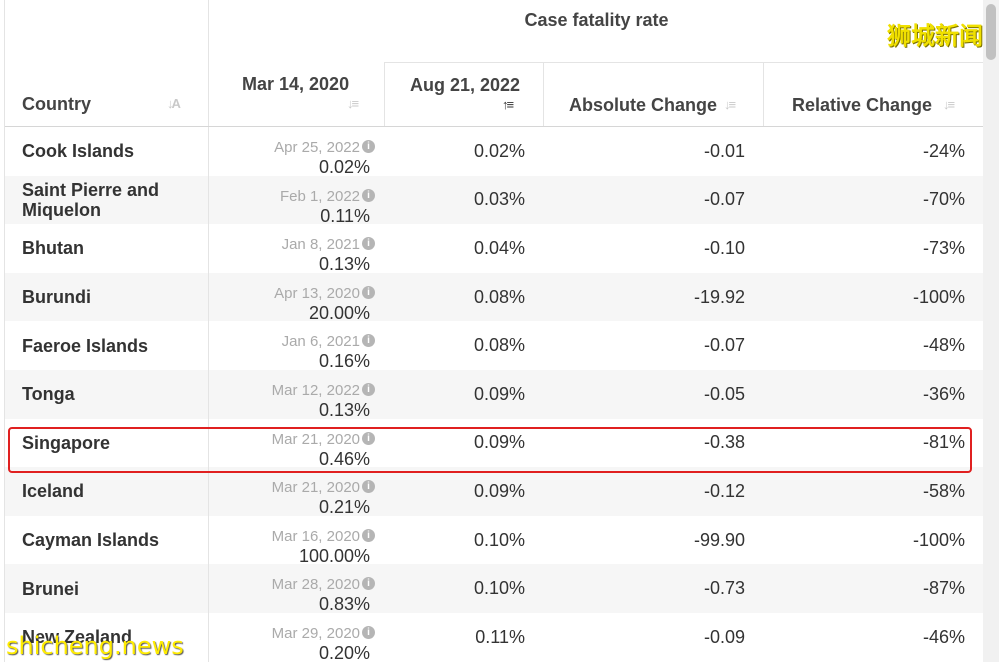 The width and height of the screenshot is (999, 664). What do you see at coordinates (499, 150) in the screenshot?
I see `end-value-cell: 0.02%` at bounding box center [499, 150].